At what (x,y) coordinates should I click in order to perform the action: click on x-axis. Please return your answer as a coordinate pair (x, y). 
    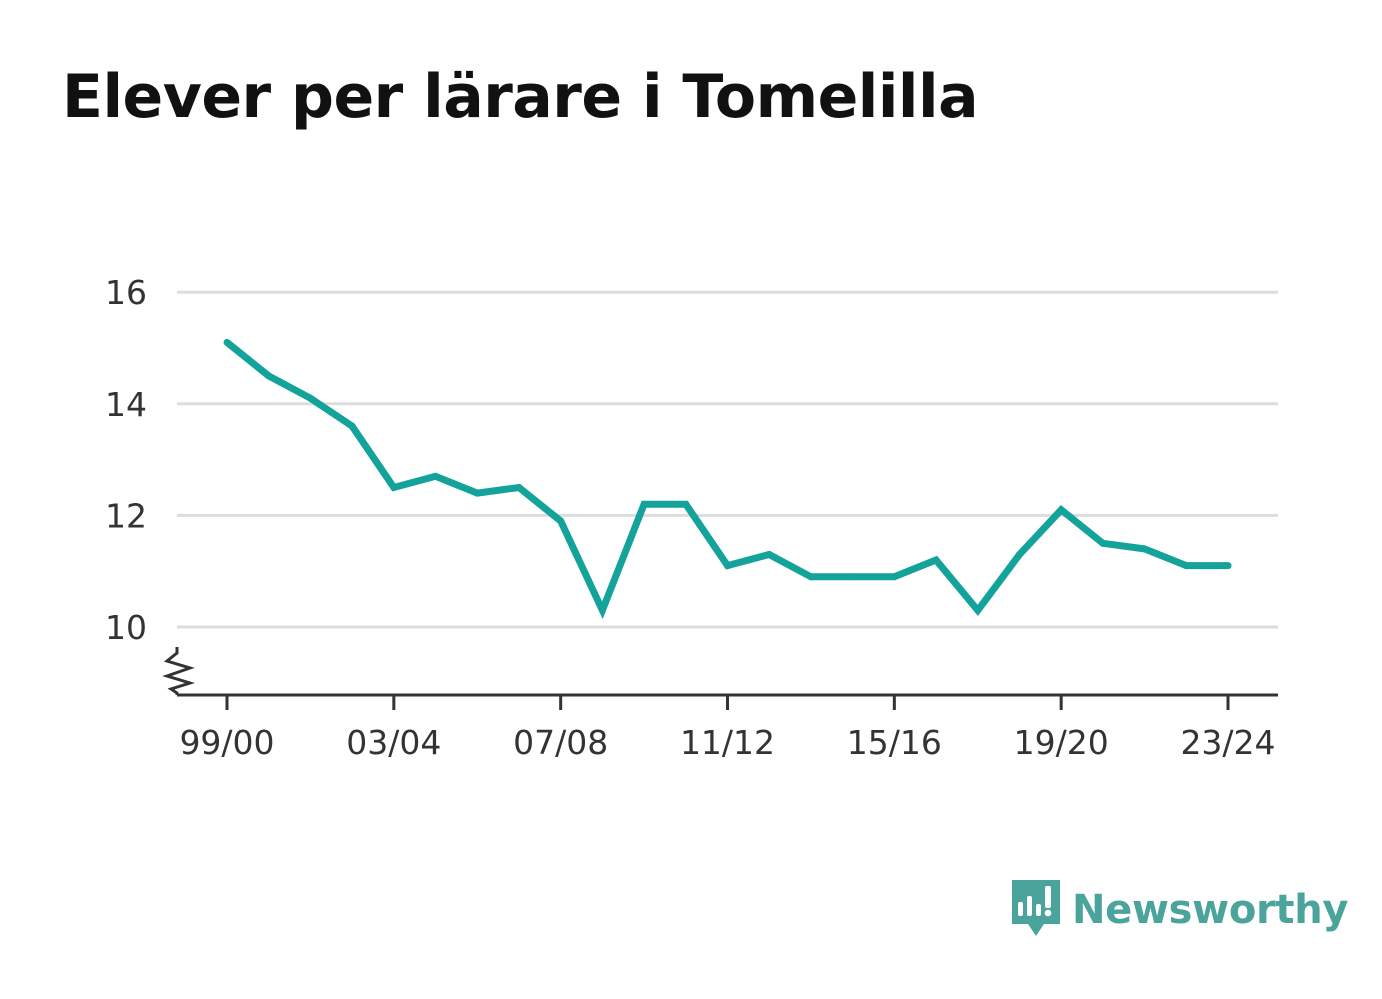
    Looking at the image, I should click on (720, 678).